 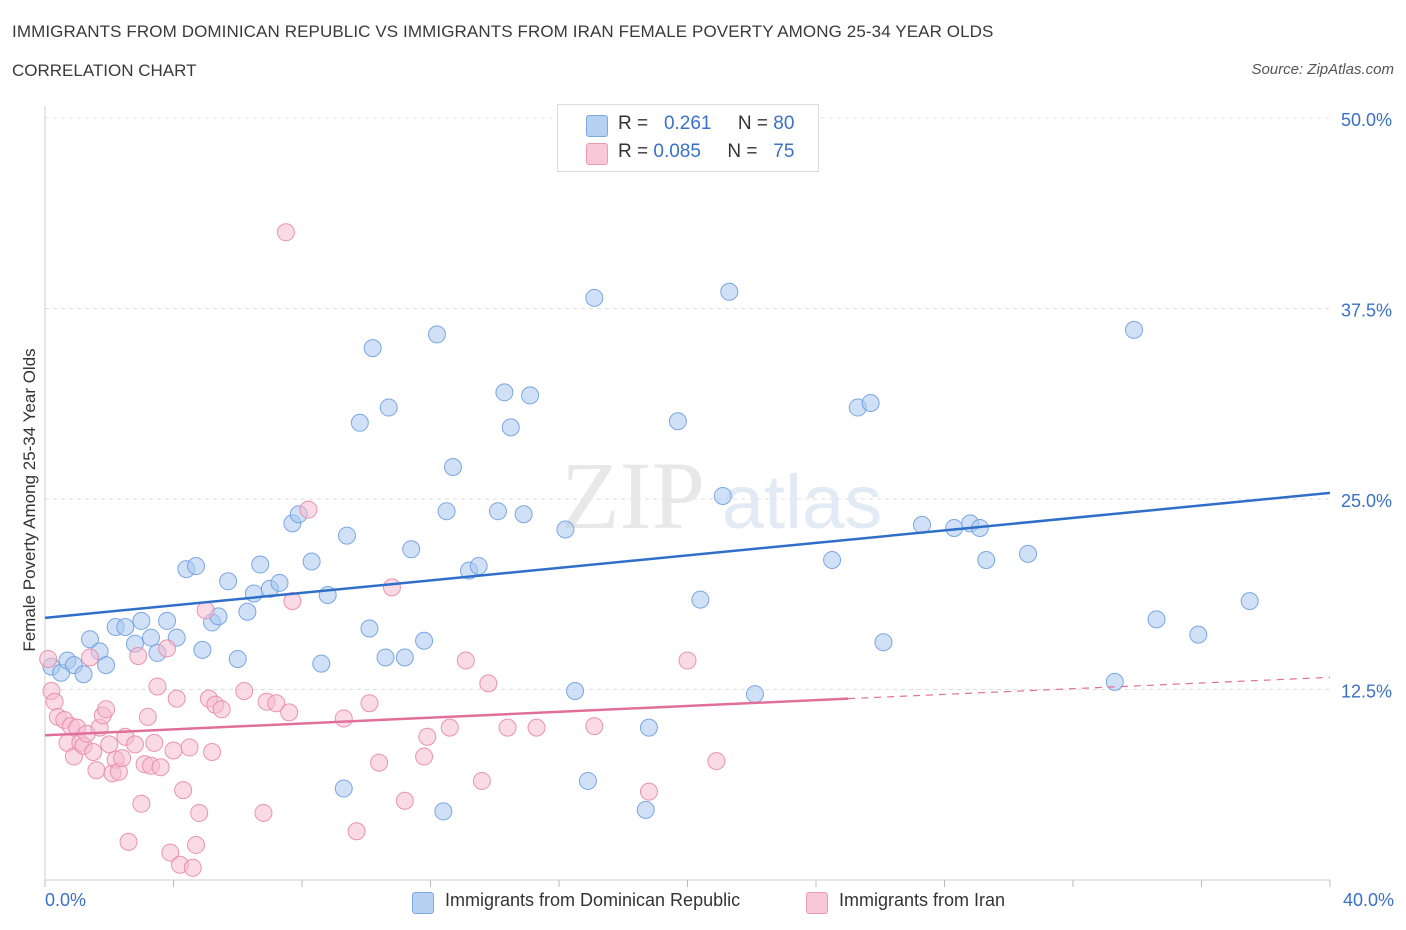 I want to click on watermark: ZIP atlas, so click(x=721, y=495).